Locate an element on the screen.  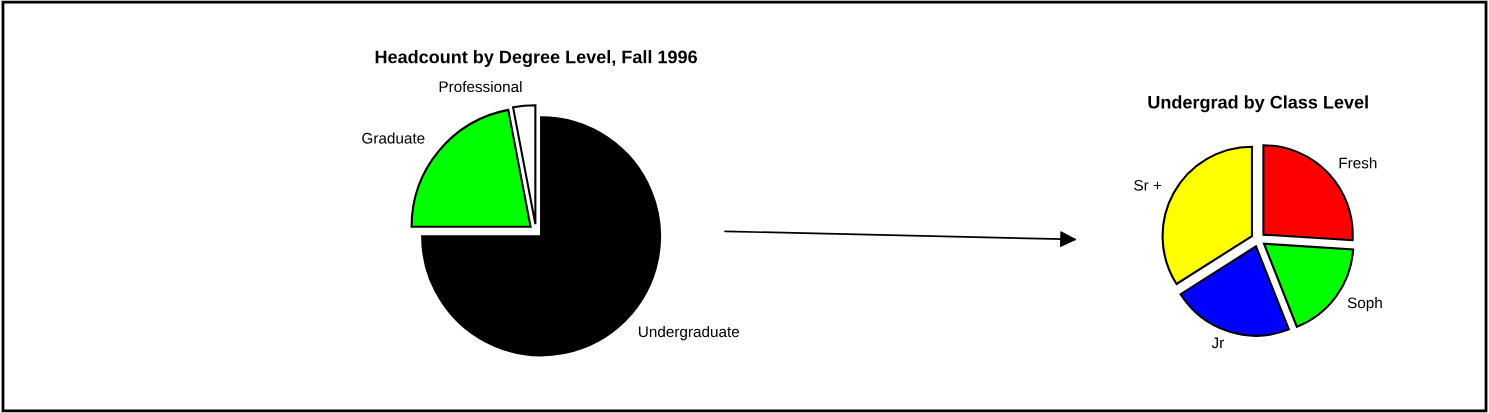
slice-label: Soph is located at coordinates (1364, 304).